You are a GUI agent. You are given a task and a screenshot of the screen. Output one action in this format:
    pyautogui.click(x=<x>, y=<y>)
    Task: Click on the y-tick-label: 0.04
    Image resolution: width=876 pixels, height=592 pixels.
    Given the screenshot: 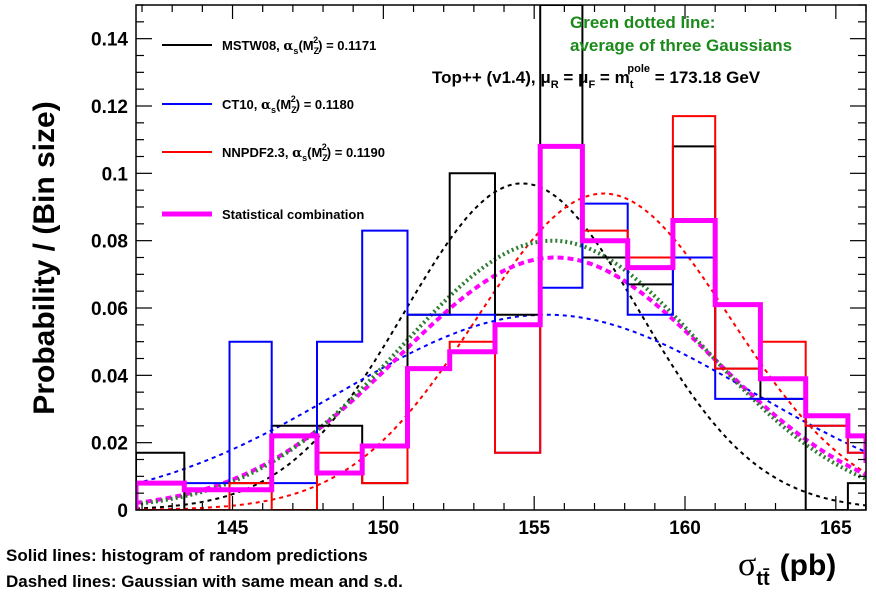 What is the action you would take?
    pyautogui.click(x=109, y=376)
    